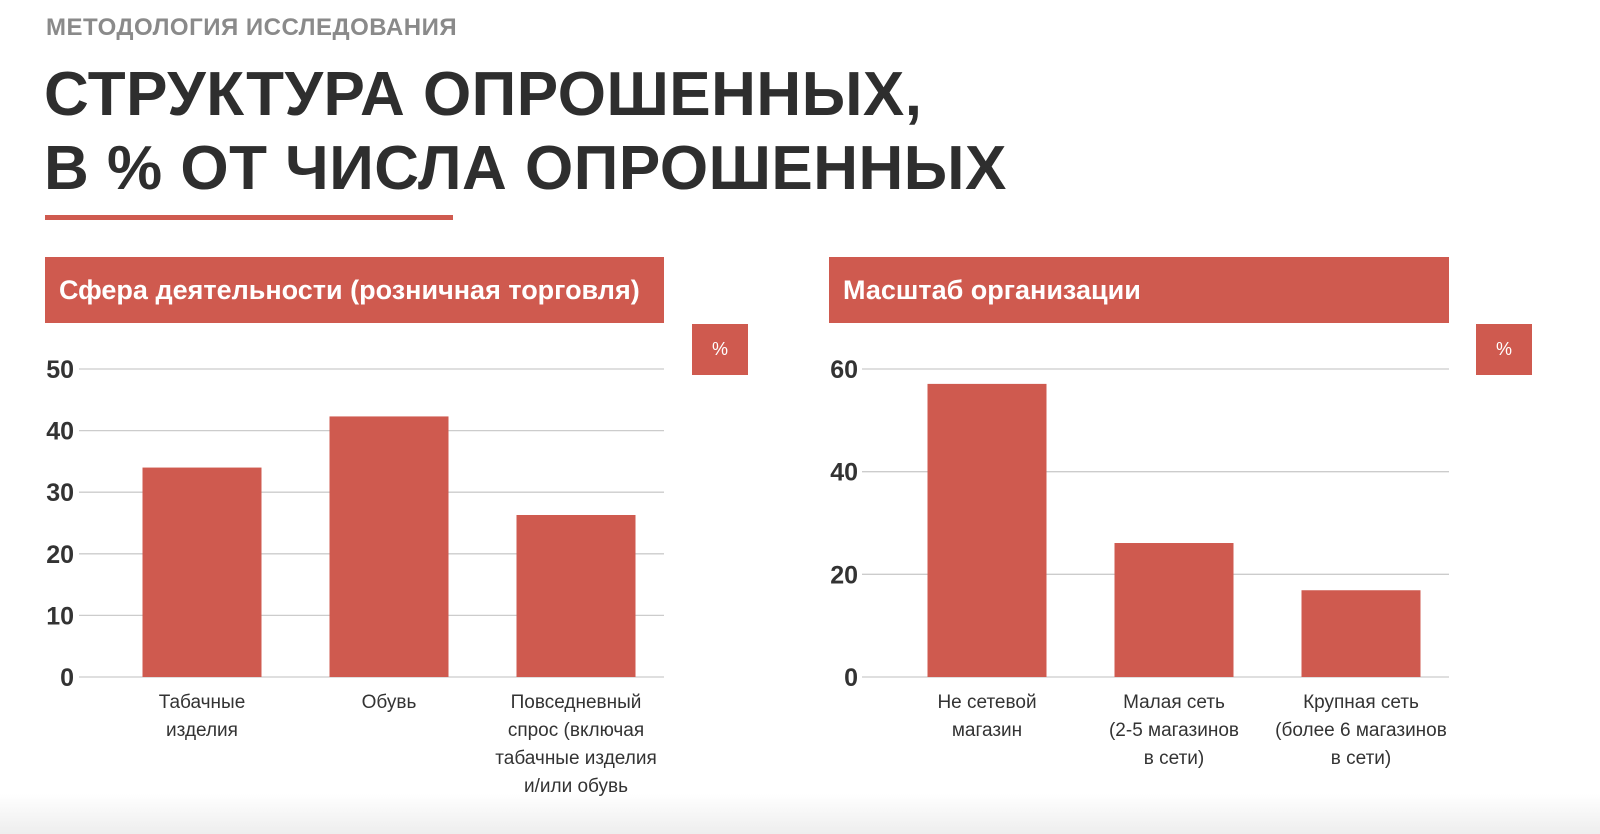 This screenshot has height=834, width=1600. I want to click on chart-1-category-label-line: Обувь, so click(389, 702).